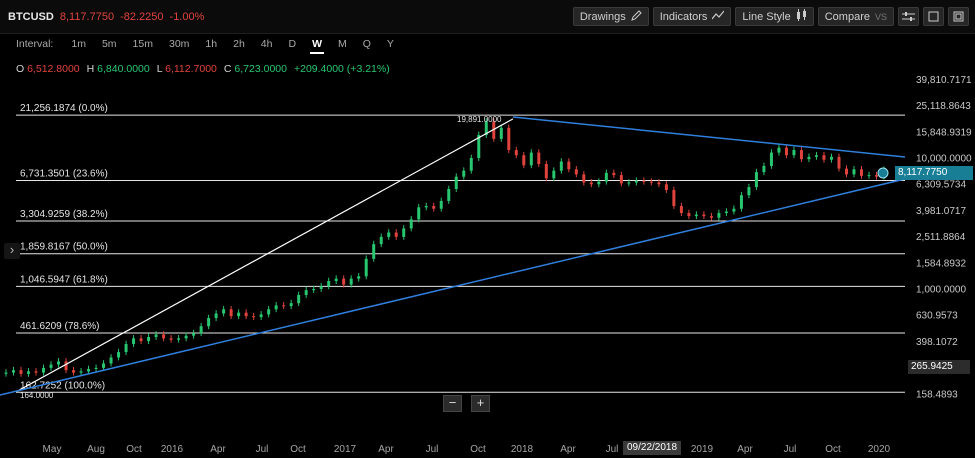 The image size is (975, 458). What do you see at coordinates (142, 44) in the screenshot?
I see `interval-15m: 15m` at bounding box center [142, 44].